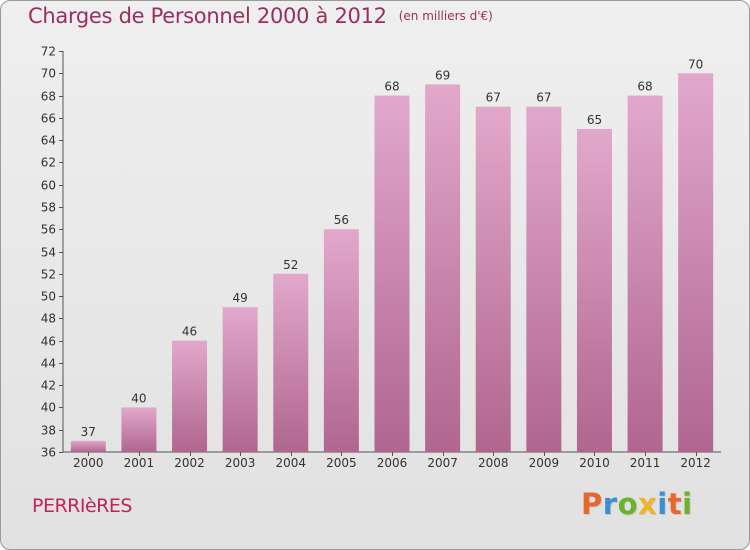 The image size is (750, 550). What do you see at coordinates (48, 364) in the screenshot?
I see `y-tick-label: 44` at bounding box center [48, 364].